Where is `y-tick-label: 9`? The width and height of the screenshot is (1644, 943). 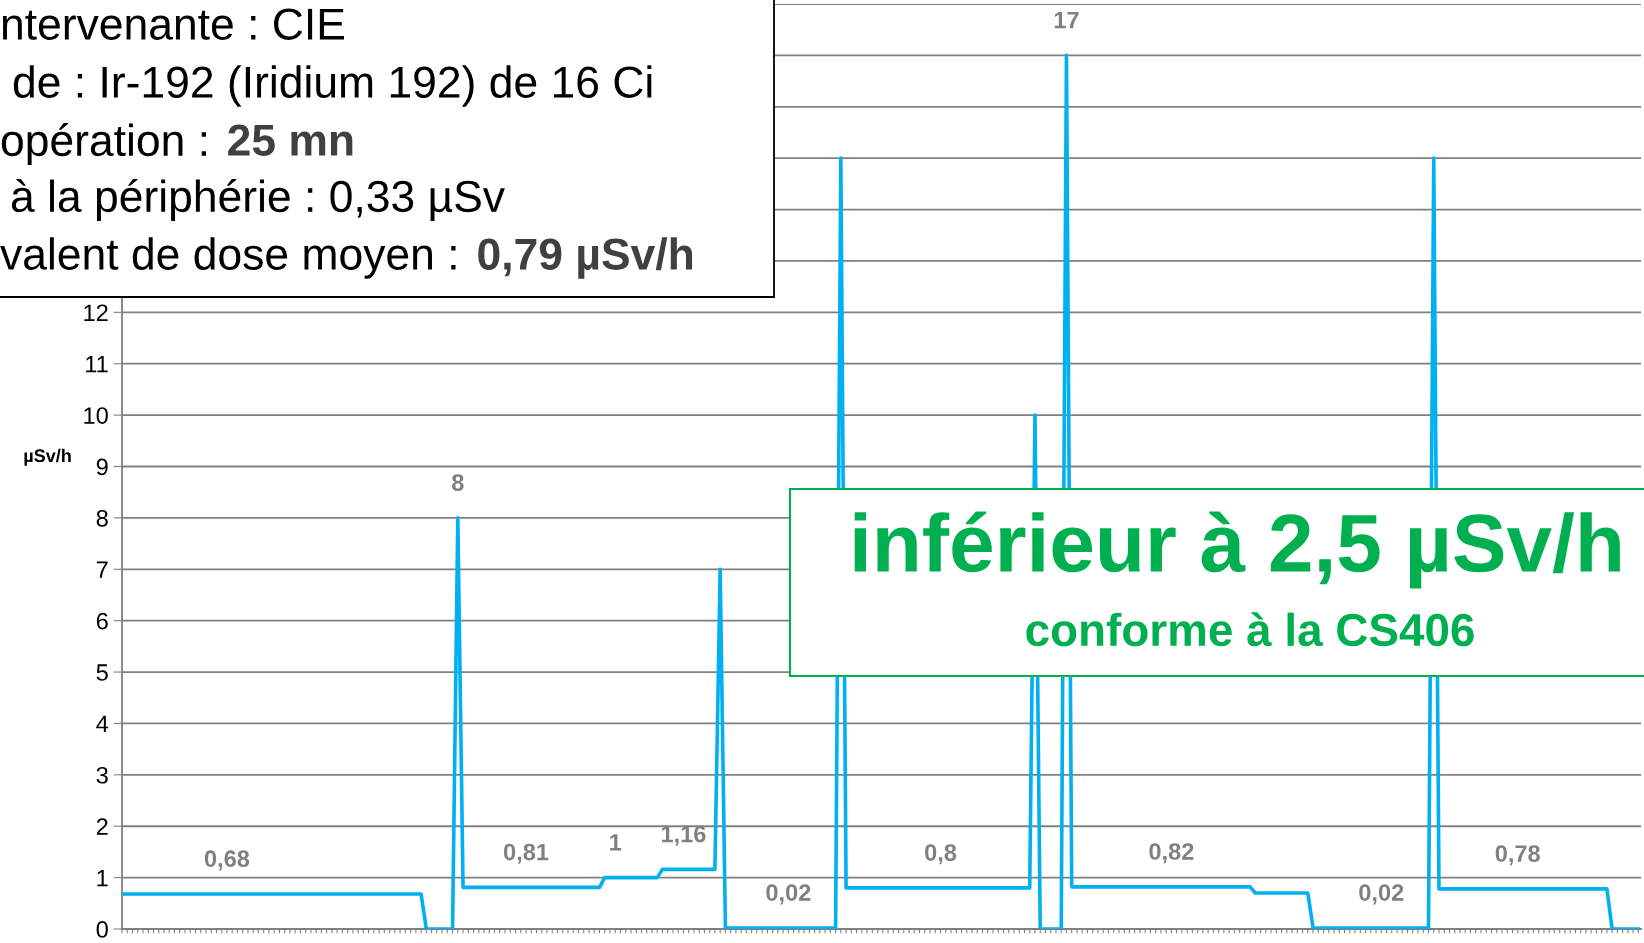 y-tick-label: 9 is located at coordinates (102, 467).